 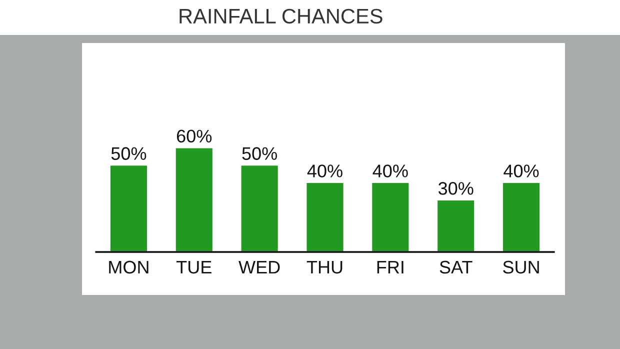 I want to click on data-label: 30%, so click(x=456, y=188).